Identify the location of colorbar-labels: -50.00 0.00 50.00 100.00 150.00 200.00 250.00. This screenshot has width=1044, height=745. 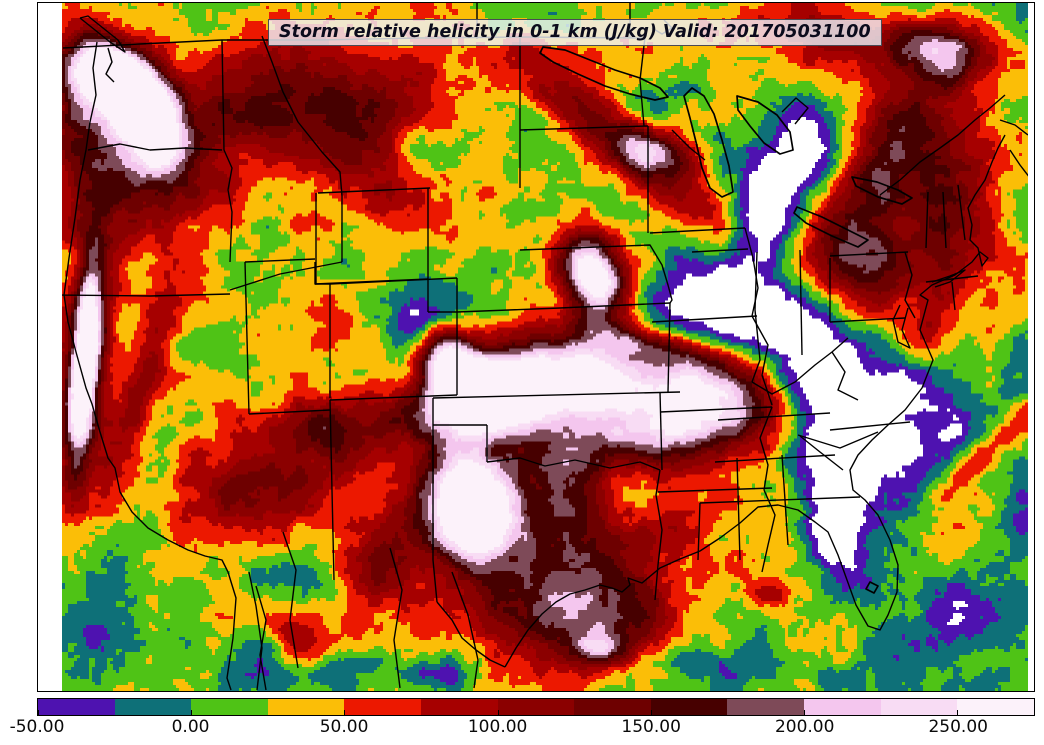
(522, 729).